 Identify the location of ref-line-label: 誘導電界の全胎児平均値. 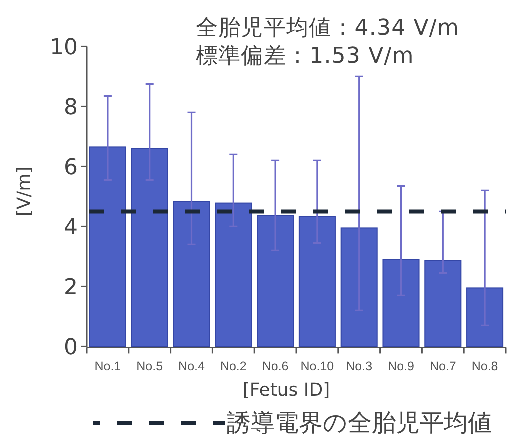
(359, 423).